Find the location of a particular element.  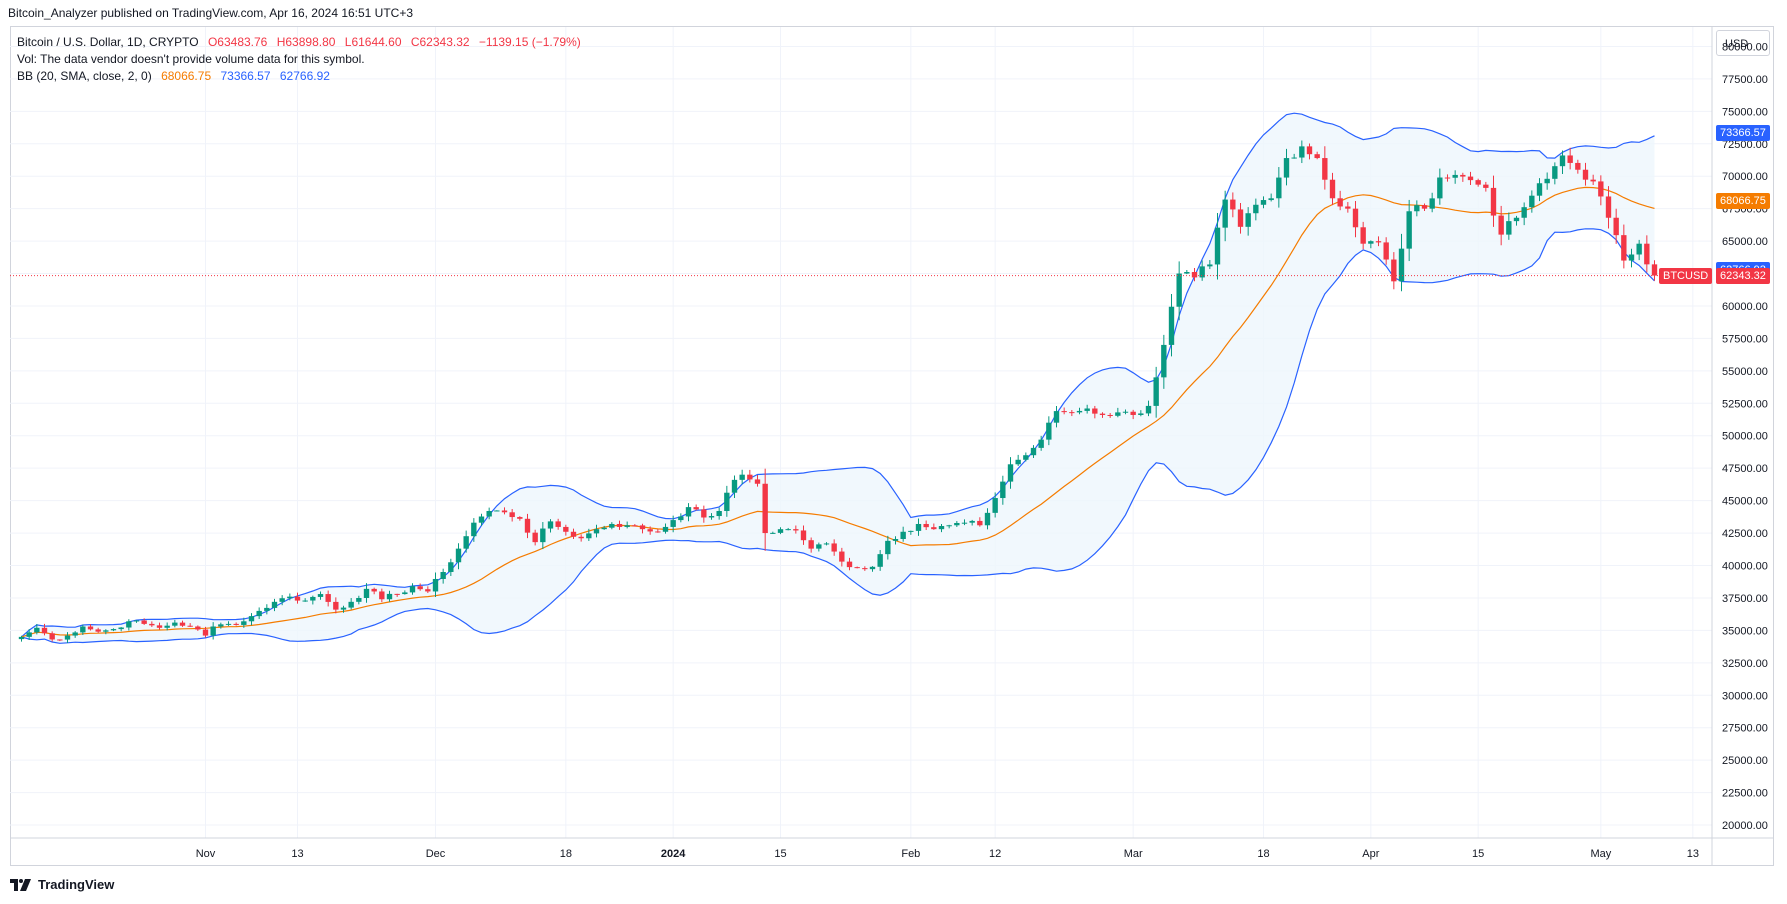

tradingview-brand: TradingView is located at coordinates (62, 884).